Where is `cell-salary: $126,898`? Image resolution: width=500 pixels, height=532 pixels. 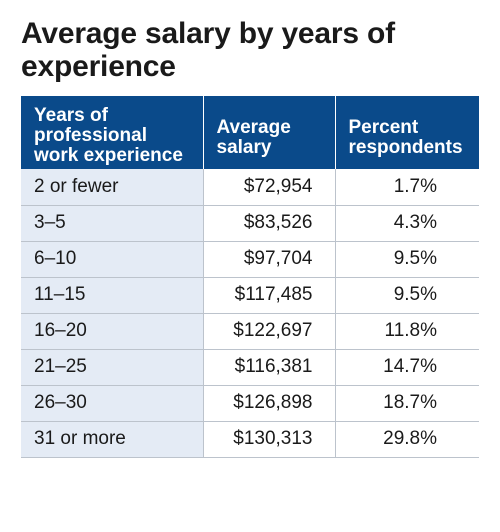
cell-salary: $126,898 is located at coordinates (269, 403).